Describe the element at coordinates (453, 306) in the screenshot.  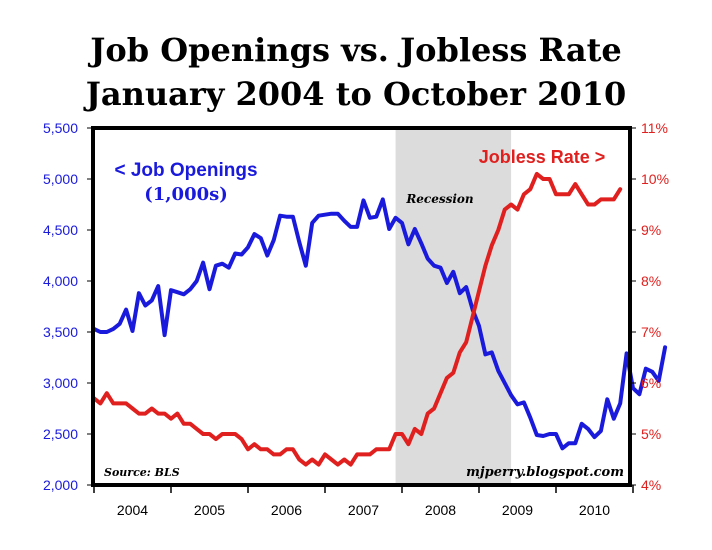
I see `recession-band` at that location.